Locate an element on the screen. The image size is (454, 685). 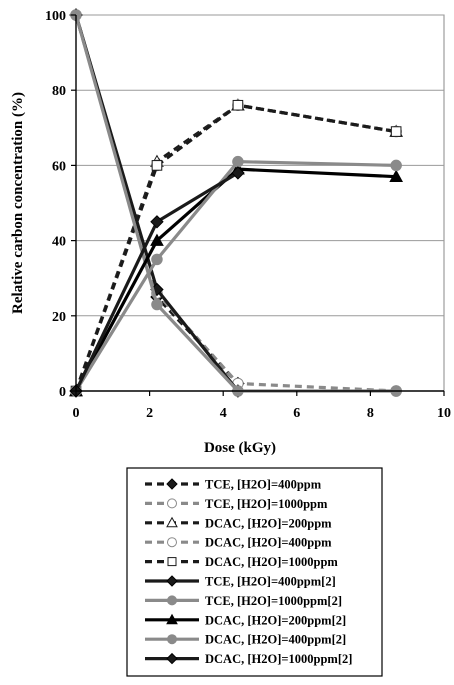
legend-item: TCE, [H2O]=400ppm[2] is located at coordinates (240, 582).